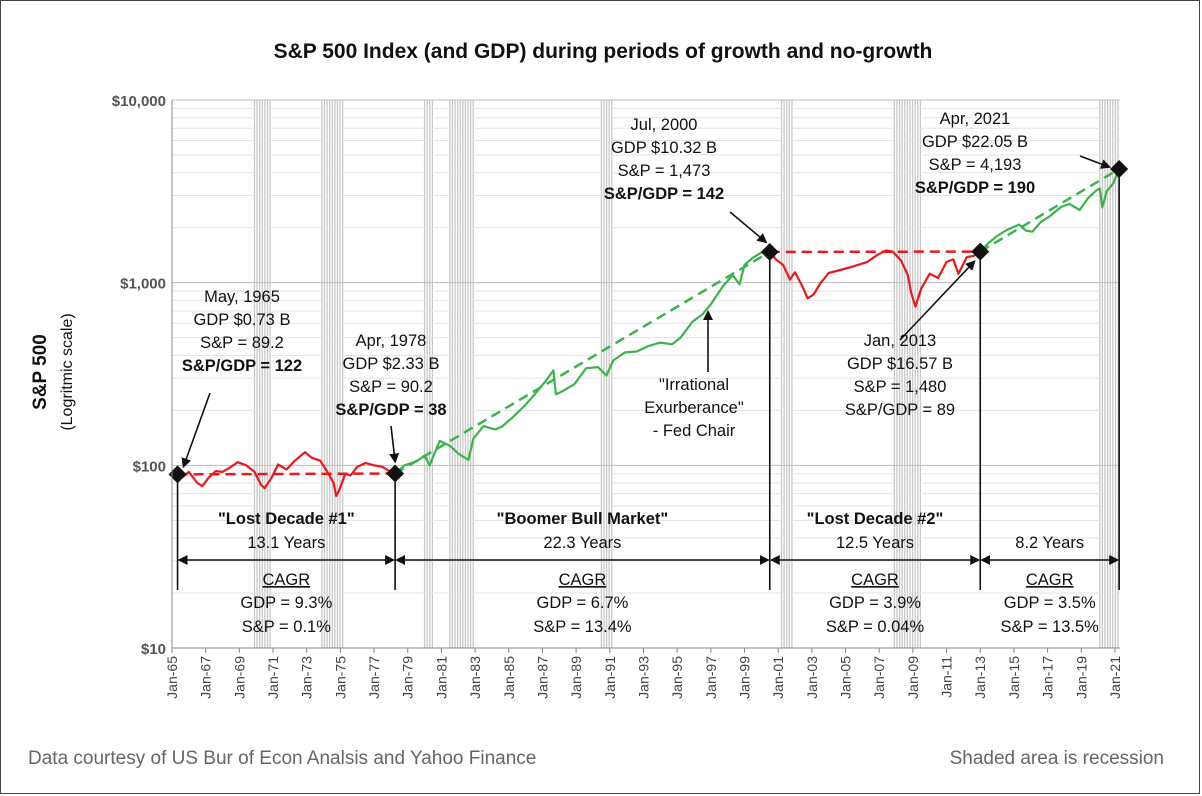 Image resolution: width=1202 pixels, height=796 pixels. Describe the element at coordinates (390, 410) in the screenshot. I see `annotation-1978: S&P/GDP = 38` at that location.